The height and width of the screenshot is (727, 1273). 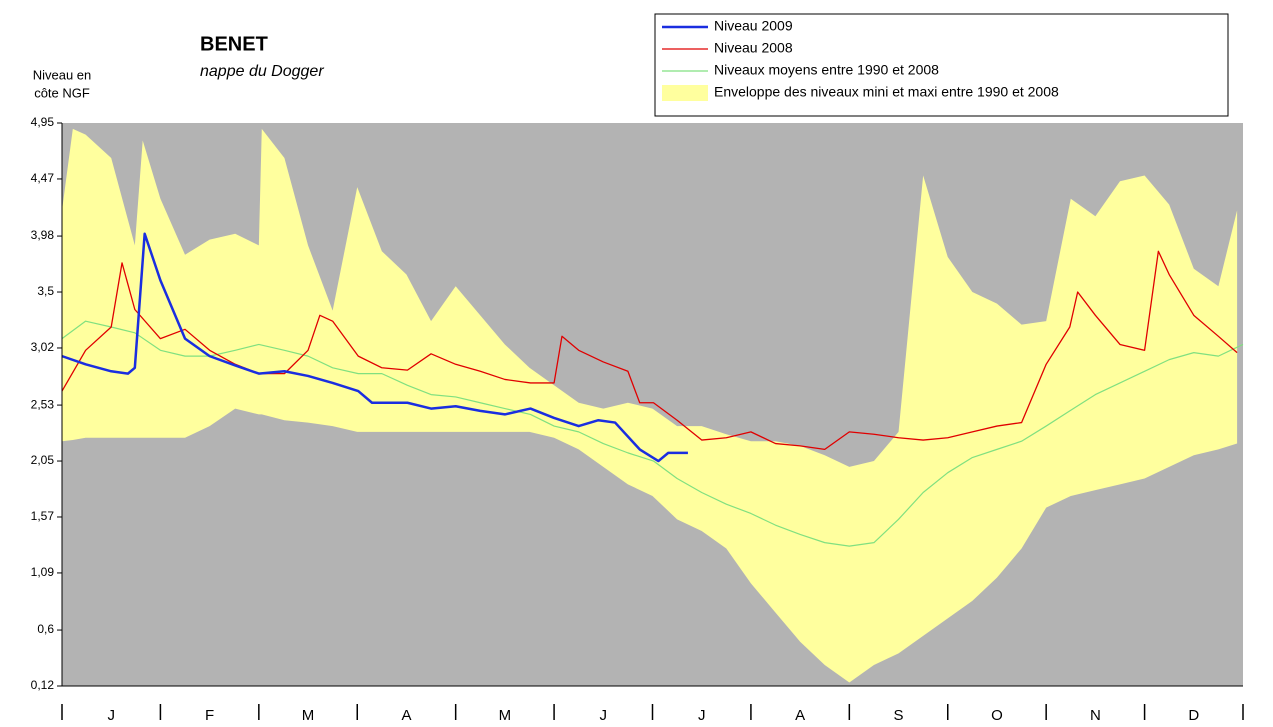 What do you see at coordinates (1193, 715) in the screenshot?
I see `x-tick-label: D` at bounding box center [1193, 715].